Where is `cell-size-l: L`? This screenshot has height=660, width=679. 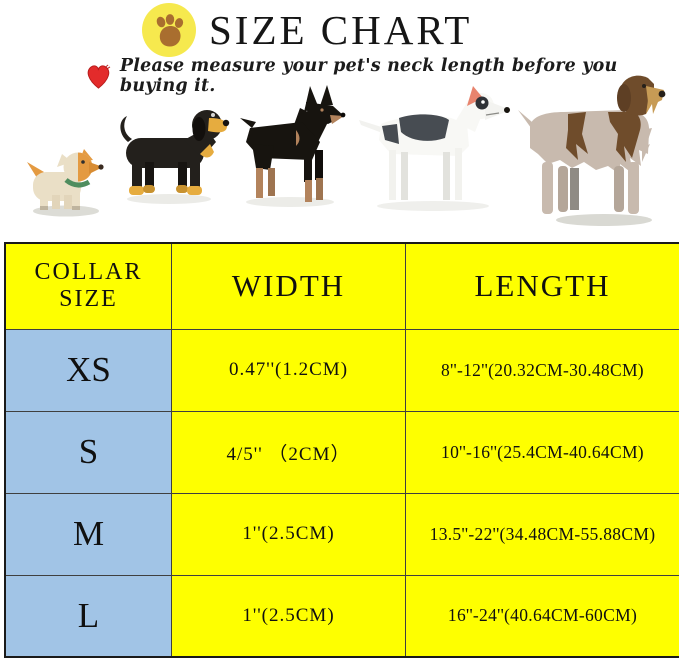 cell-size-l: L is located at coordinates (88, 616).